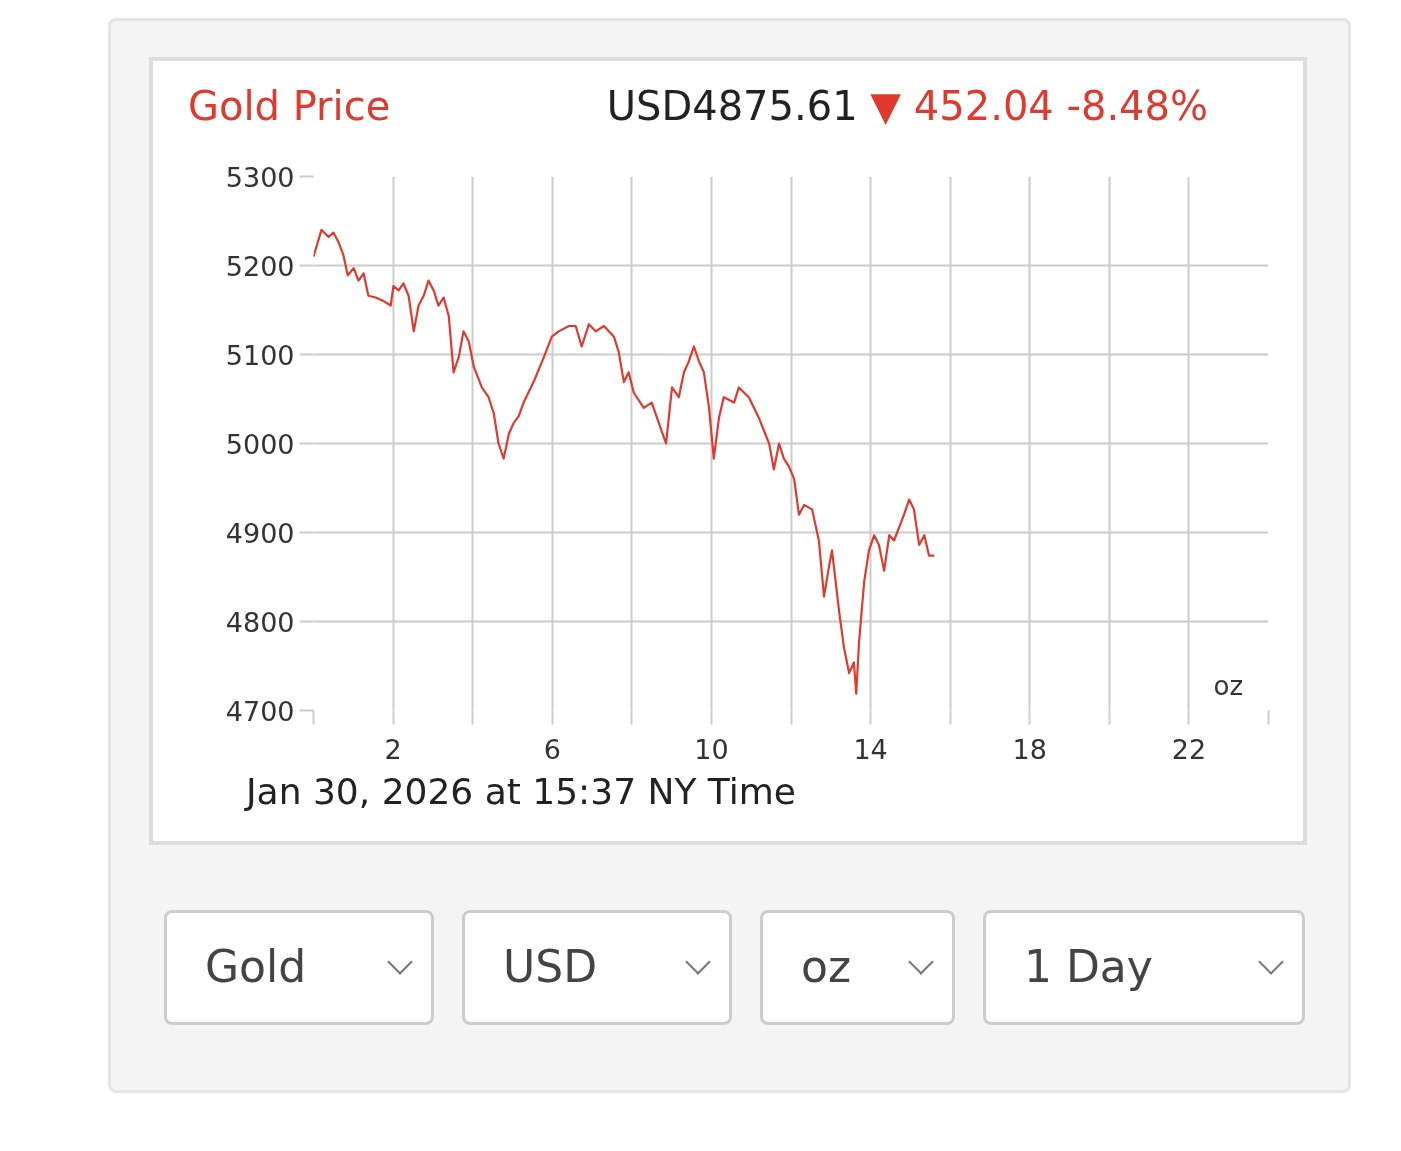 This screenshot has height=1151, width=1401. What do you see at coordinates (732, 106) in the screenshot?
I see `text: USD4875.61` at bounding box center [732, 106].